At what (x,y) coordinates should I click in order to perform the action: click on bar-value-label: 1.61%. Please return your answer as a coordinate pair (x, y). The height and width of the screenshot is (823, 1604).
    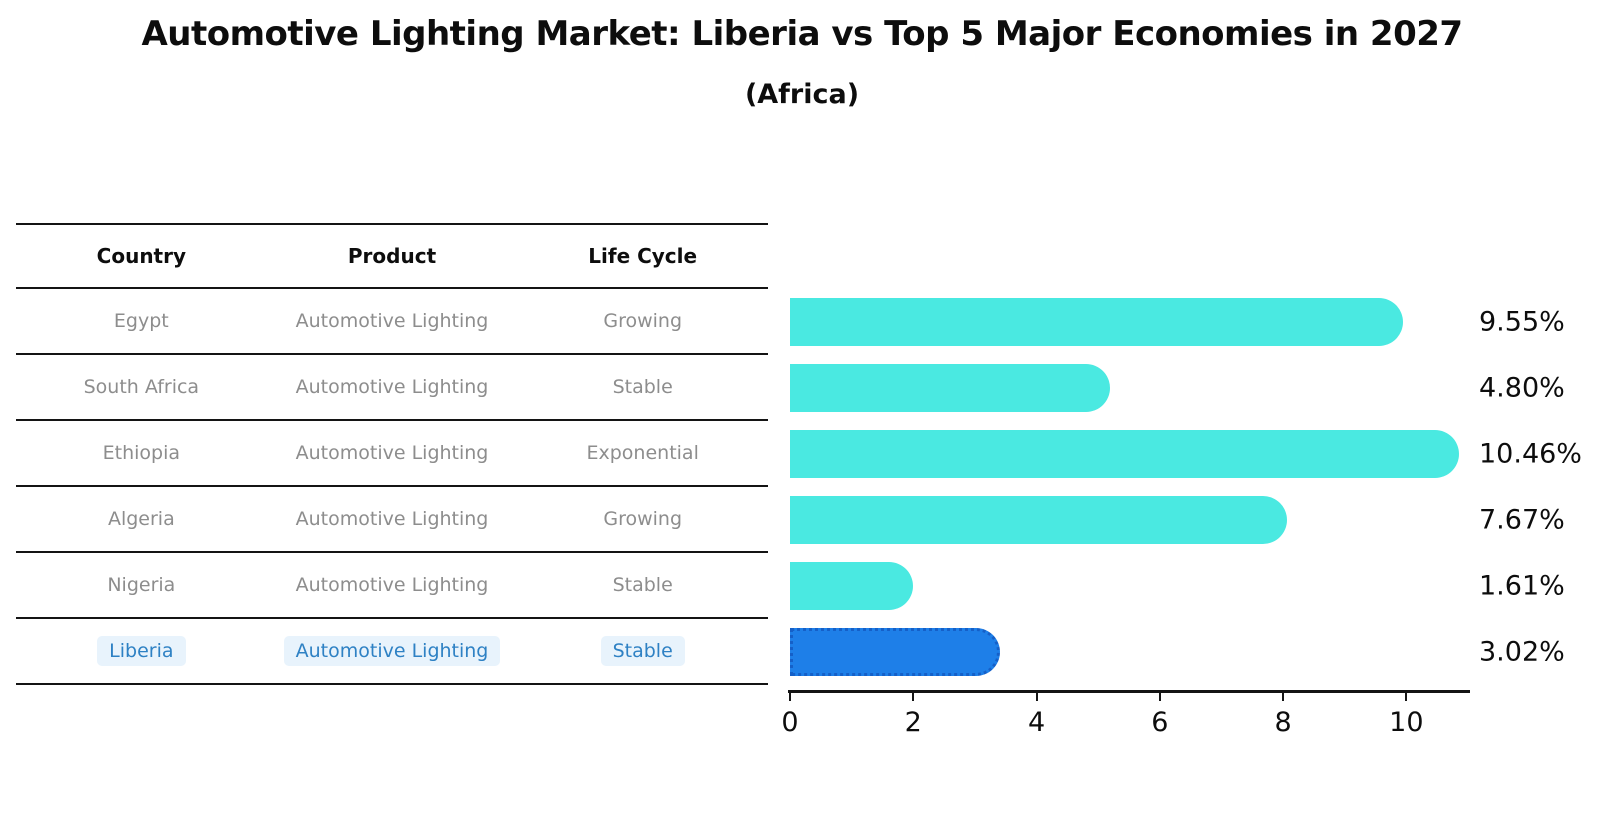
    Looking at the image, I should click on (1522, 586).